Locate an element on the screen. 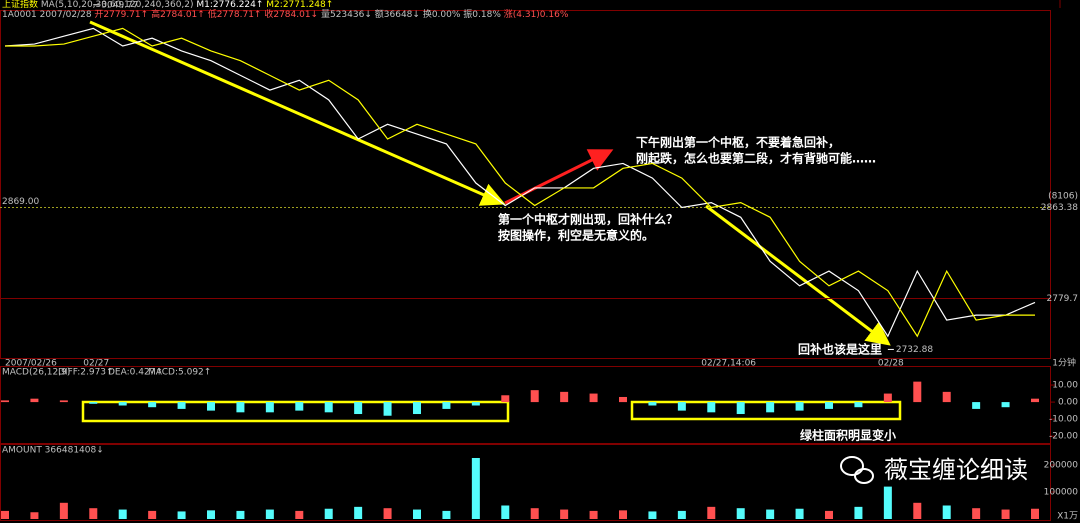  low-info: 低2778.71↑ is located at coordinates (235, 14).